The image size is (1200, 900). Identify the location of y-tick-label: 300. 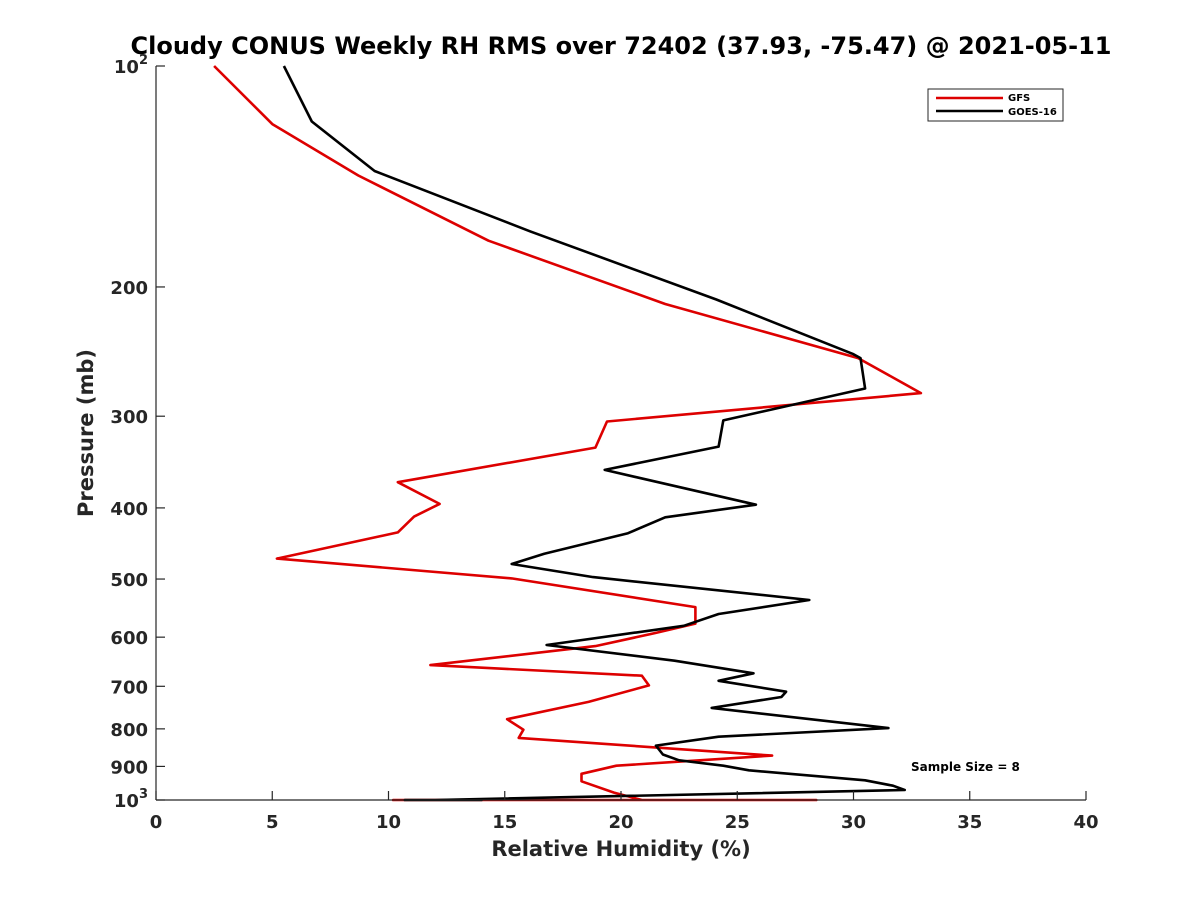
(129, 417).